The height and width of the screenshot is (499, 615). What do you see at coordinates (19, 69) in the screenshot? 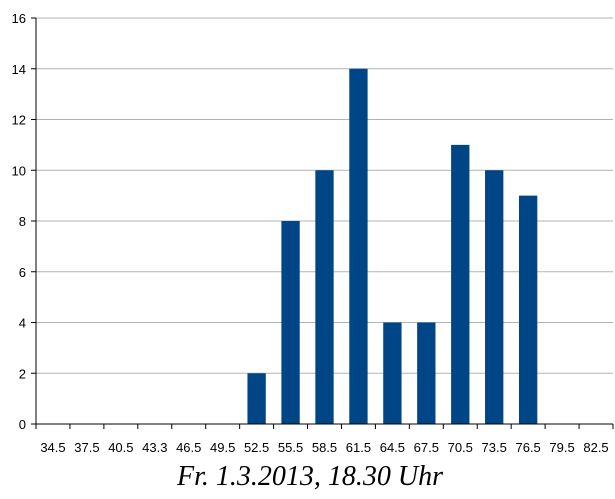
I see `y-tick-label: 14` at bounding box center [19, 69].